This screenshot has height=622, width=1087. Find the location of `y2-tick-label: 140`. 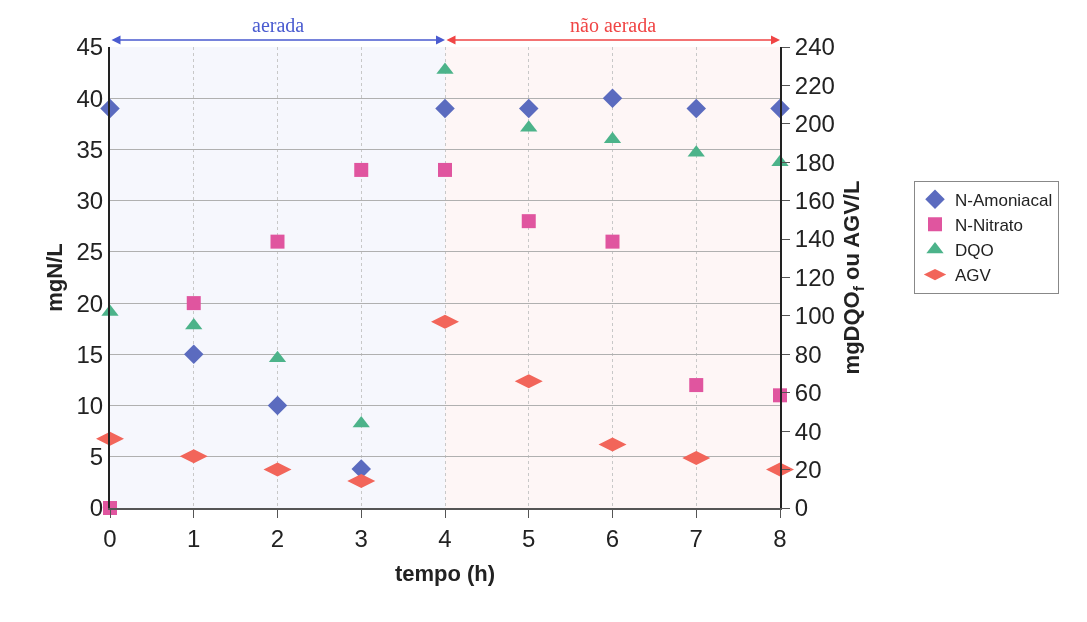

y2-tick-label: 140 is located at coordinates (814, 239).